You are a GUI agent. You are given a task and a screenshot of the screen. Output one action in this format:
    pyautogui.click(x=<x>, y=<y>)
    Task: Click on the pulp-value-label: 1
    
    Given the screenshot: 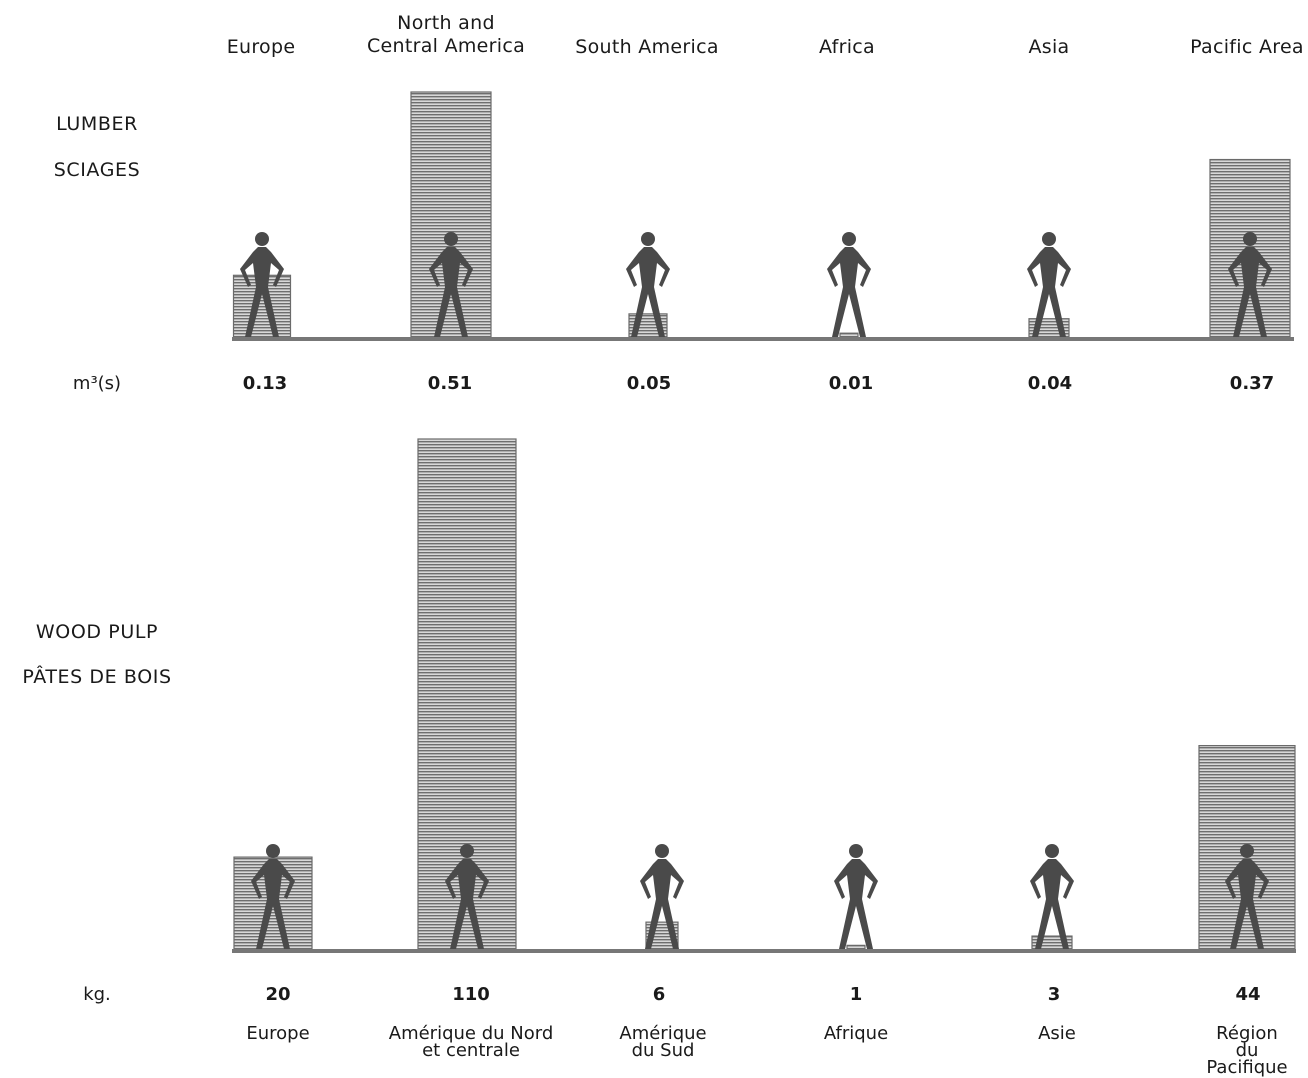 What is the action you would take?
    pyautogui.click(x=856, y=994)
    